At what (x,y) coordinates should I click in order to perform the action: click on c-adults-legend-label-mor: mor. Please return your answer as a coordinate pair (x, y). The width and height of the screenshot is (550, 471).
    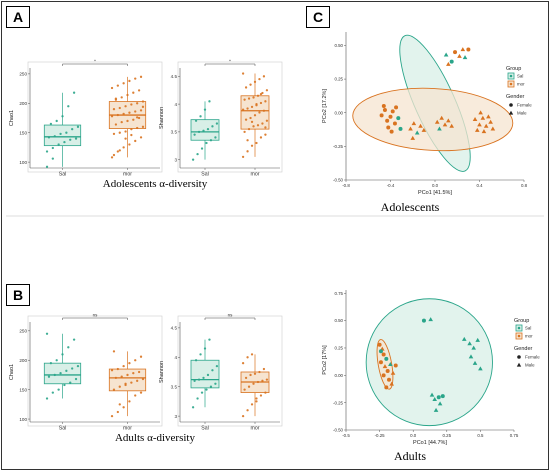
    Looking at the image, I should click on (529, 336).